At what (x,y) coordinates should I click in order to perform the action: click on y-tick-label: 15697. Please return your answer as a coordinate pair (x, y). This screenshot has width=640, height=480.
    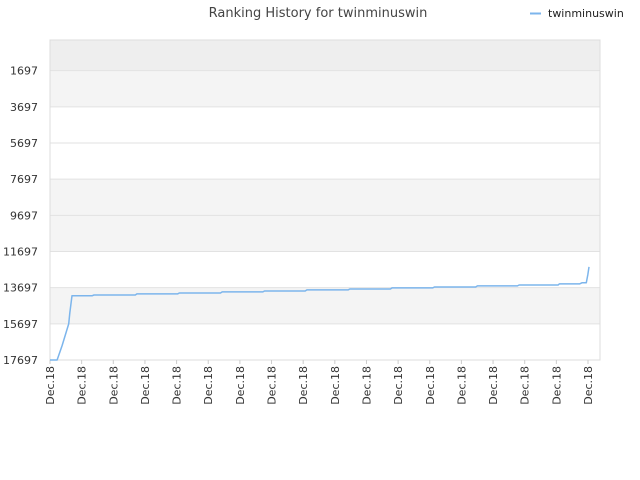
    Looking at the image, I should click on (20, 324).